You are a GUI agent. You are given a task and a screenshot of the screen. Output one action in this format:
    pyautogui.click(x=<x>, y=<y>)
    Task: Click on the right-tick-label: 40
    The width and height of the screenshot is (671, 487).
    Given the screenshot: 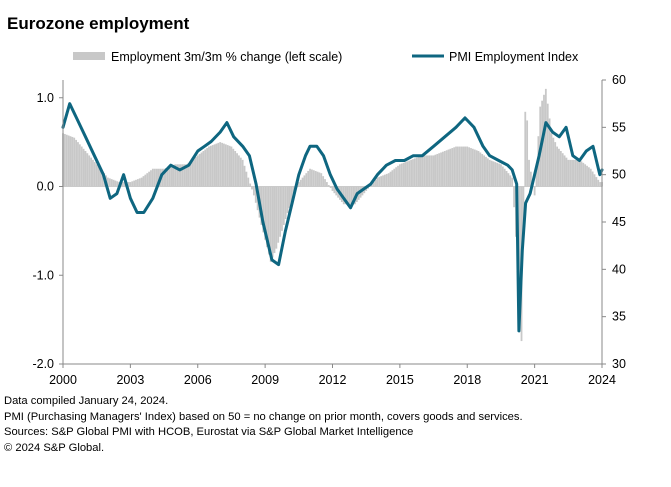 What is the action you would take?
    pyautogui.click(x=619, y=269)
    